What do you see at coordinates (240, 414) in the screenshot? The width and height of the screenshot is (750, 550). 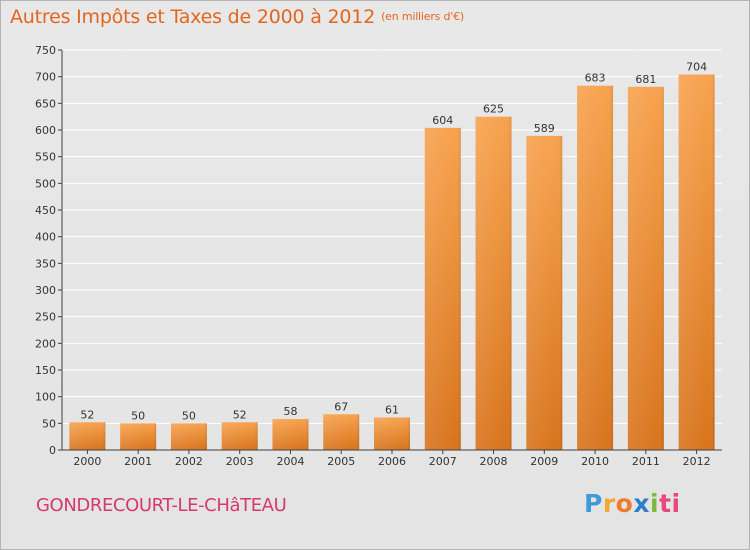 I see `value-label-2003: 52` at bounding box center [240, 414].